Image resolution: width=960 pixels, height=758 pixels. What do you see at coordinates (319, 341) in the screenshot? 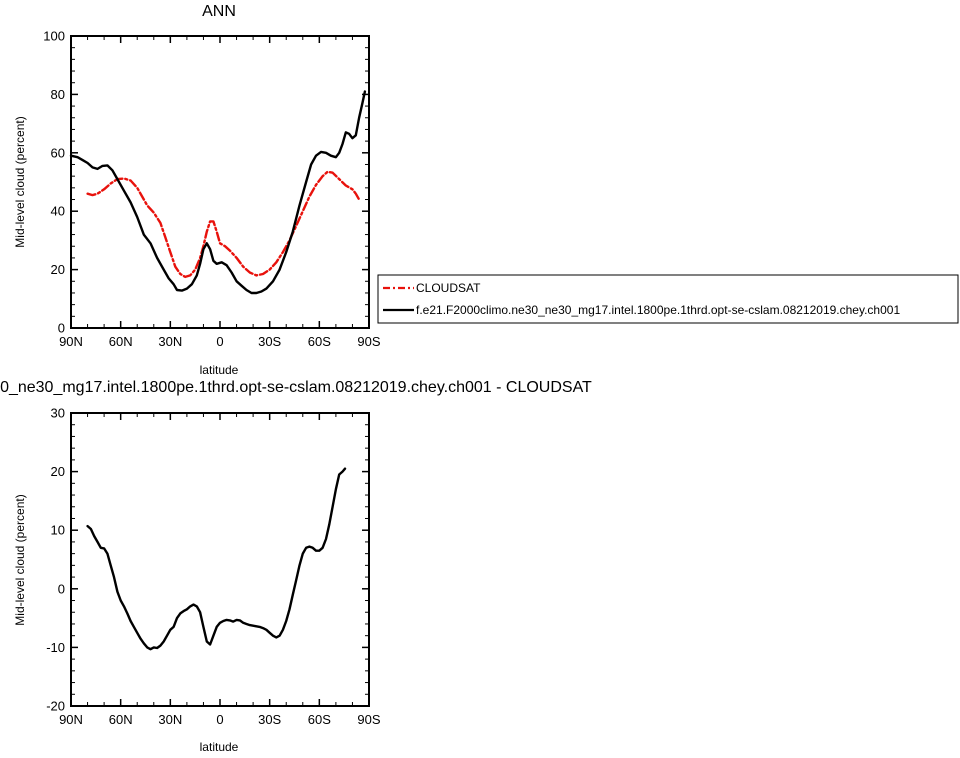
I see `top-x-tick-label: 60S` at bounding box center [319, 341].